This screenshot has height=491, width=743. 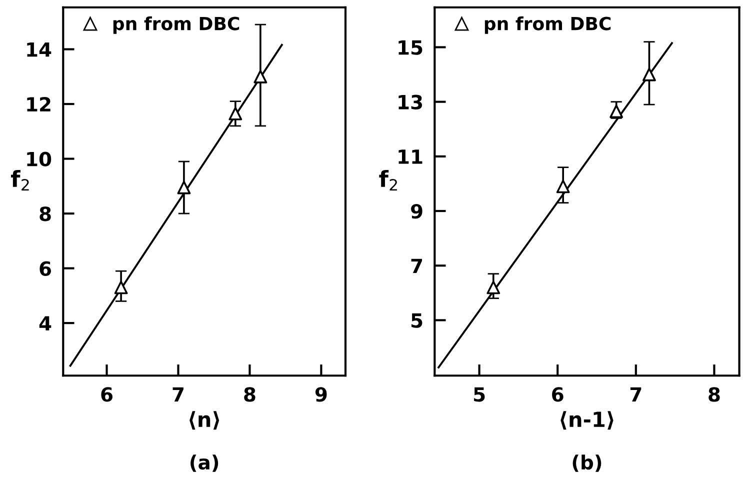 I want to click on text: (a), so click(x=204, y=463).